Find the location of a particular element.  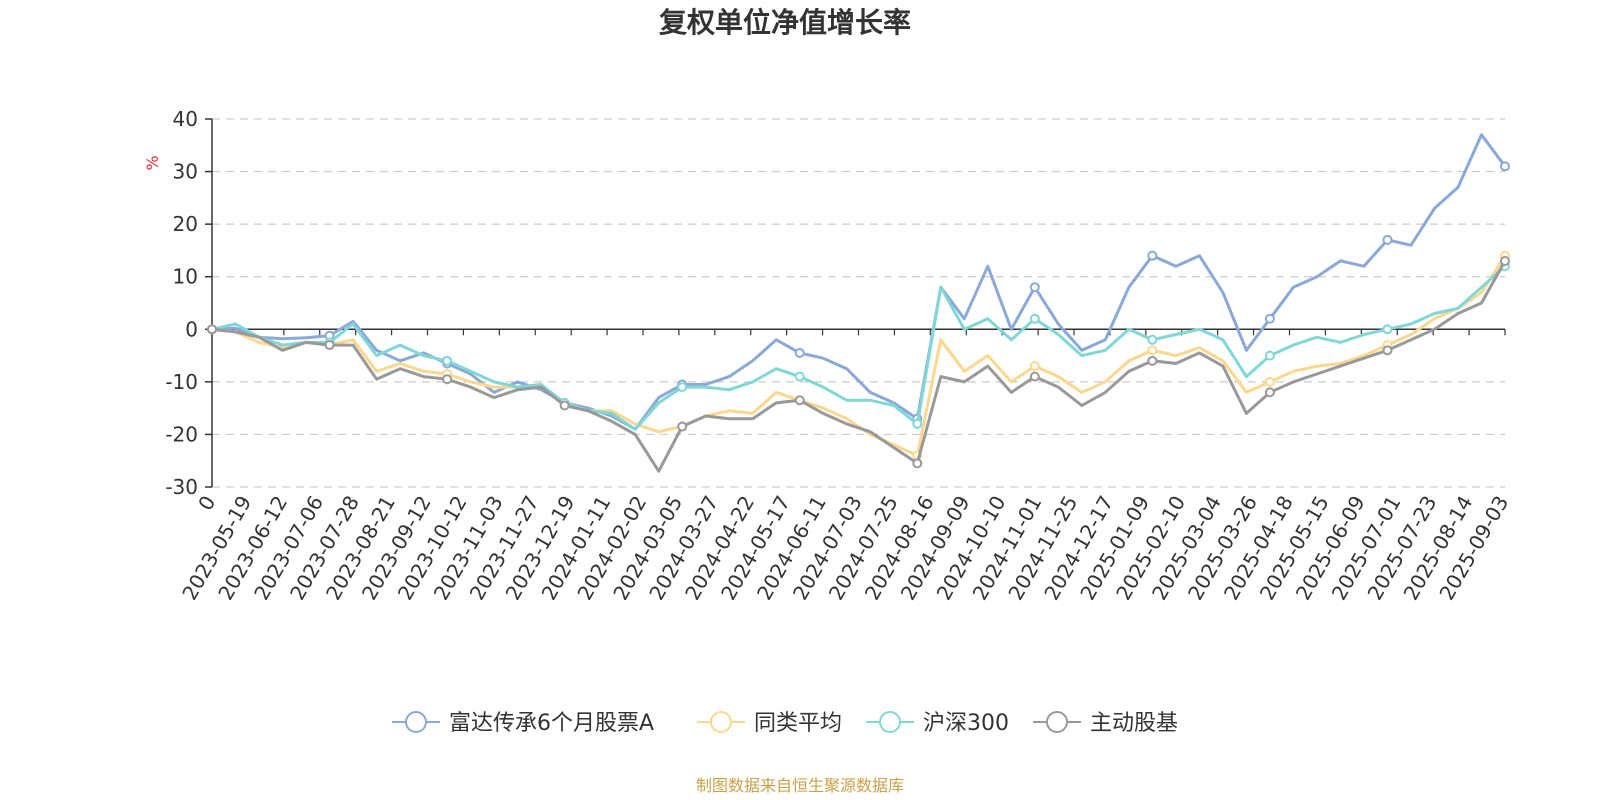

y-tick-label: 30 is located at coordinates (185, 172).